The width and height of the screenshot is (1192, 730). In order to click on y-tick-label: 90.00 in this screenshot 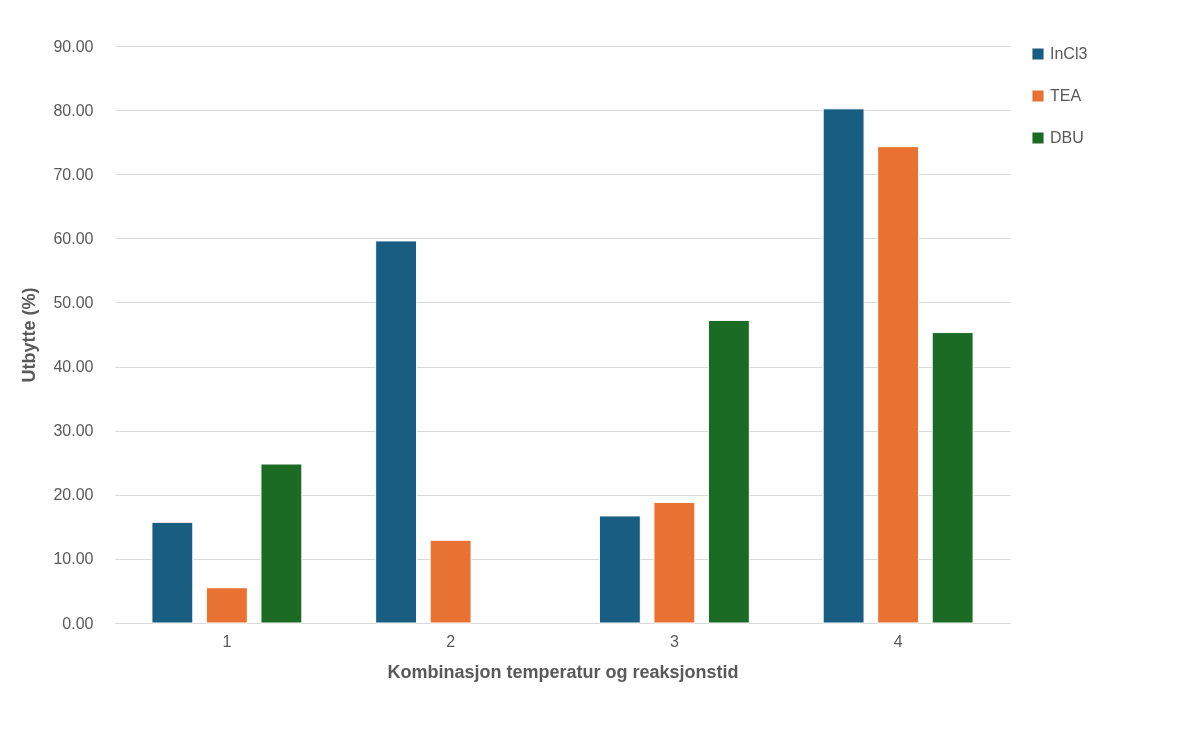, I will do `click(73, 46)`.